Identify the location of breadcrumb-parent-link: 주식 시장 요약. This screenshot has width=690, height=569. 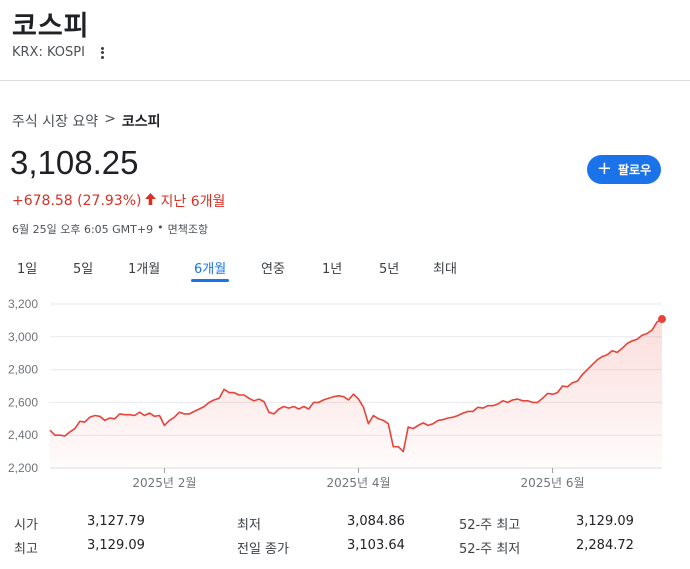
(55, 122).